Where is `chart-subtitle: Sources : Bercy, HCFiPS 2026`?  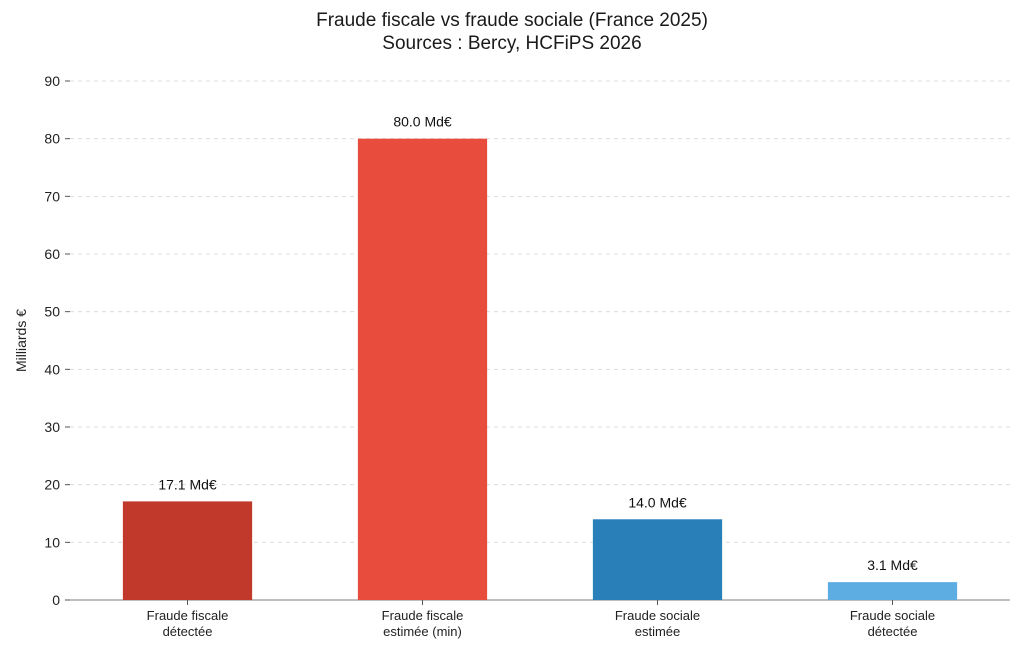 chart-subtitle: Sources : Bercy, HCFiPS 2026 is located at coordinates (512, 43).